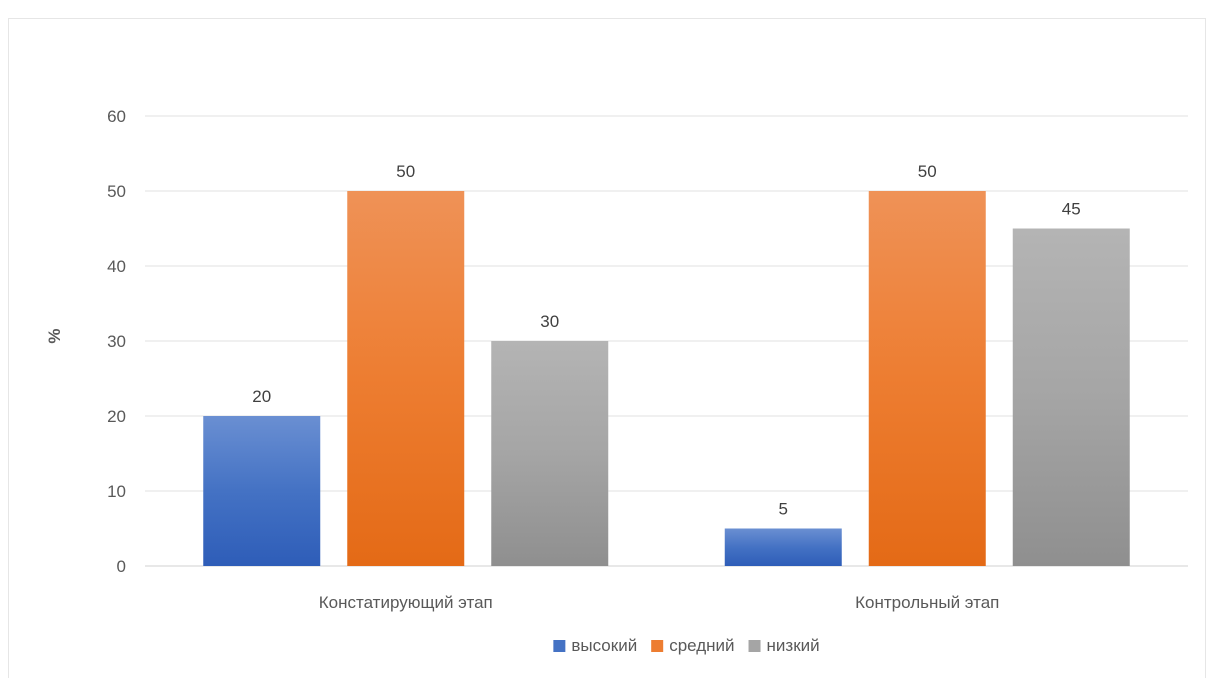 The height and width of the screenshot is (678, 1208). What do you see at coordinates (116, 416) in the screenshot?
I see `y-tick-label: 20` at bounding box center [116, 416].